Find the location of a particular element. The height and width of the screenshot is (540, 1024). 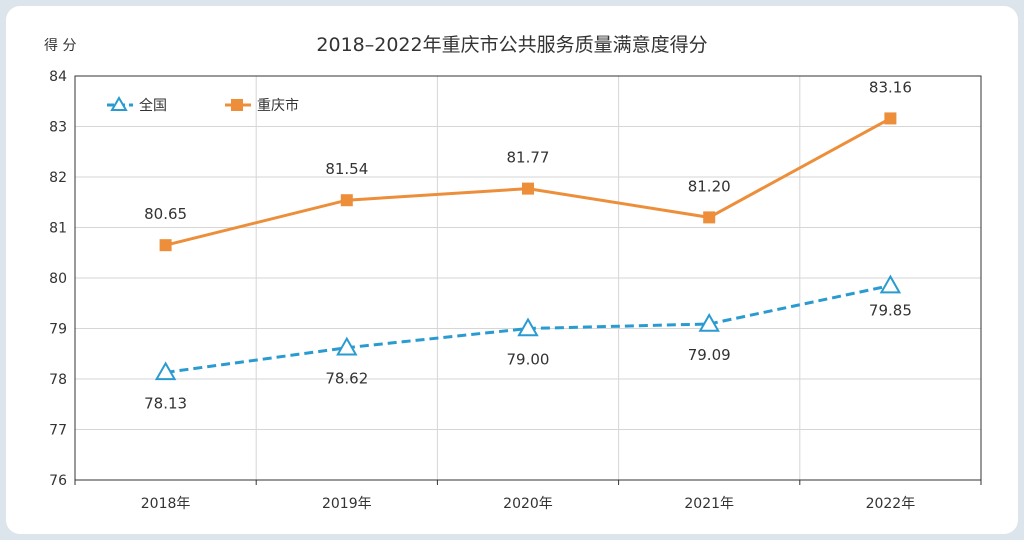

y-tick-label: 76 is located at coordinates (58, 481).